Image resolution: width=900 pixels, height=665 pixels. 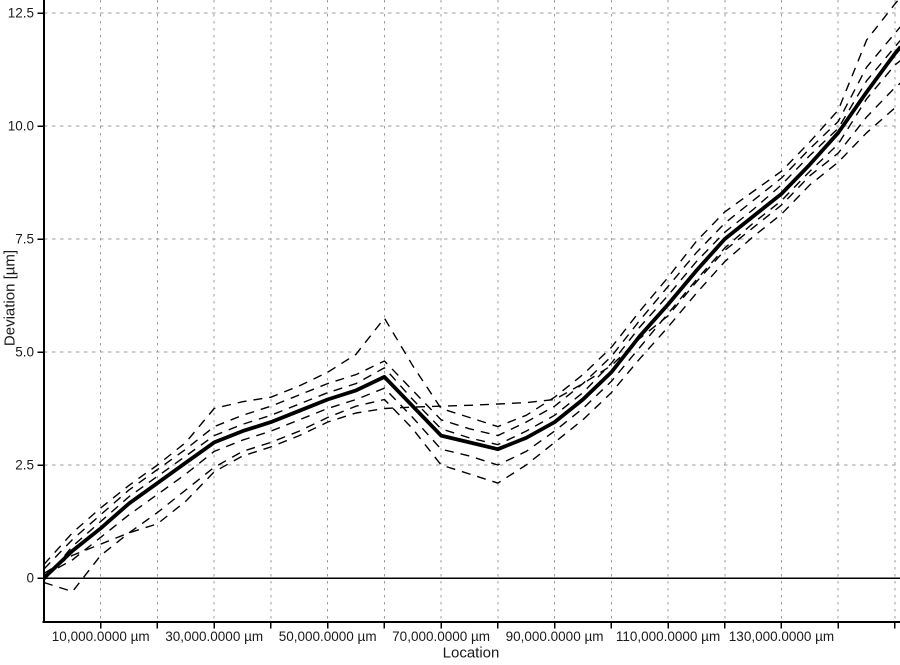 What do you see at coordinates (101, 636) in the screenshot?
I see `x-tick-label: 10,000.0000 µm` at bounding box center [101, 636].